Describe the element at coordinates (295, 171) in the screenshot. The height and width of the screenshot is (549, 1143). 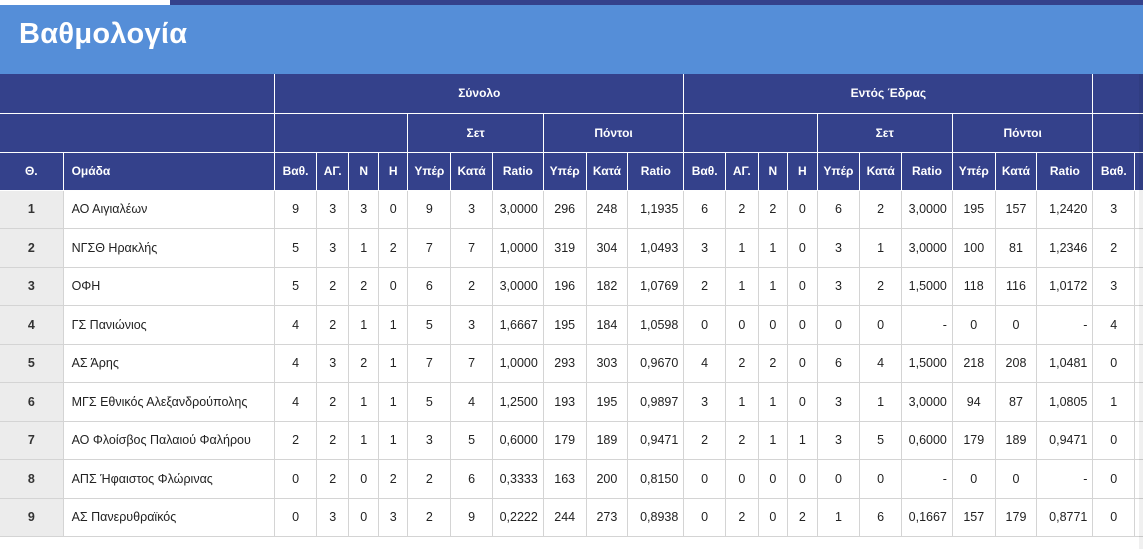
I see `col-header-points: Βαθ.` at that location.